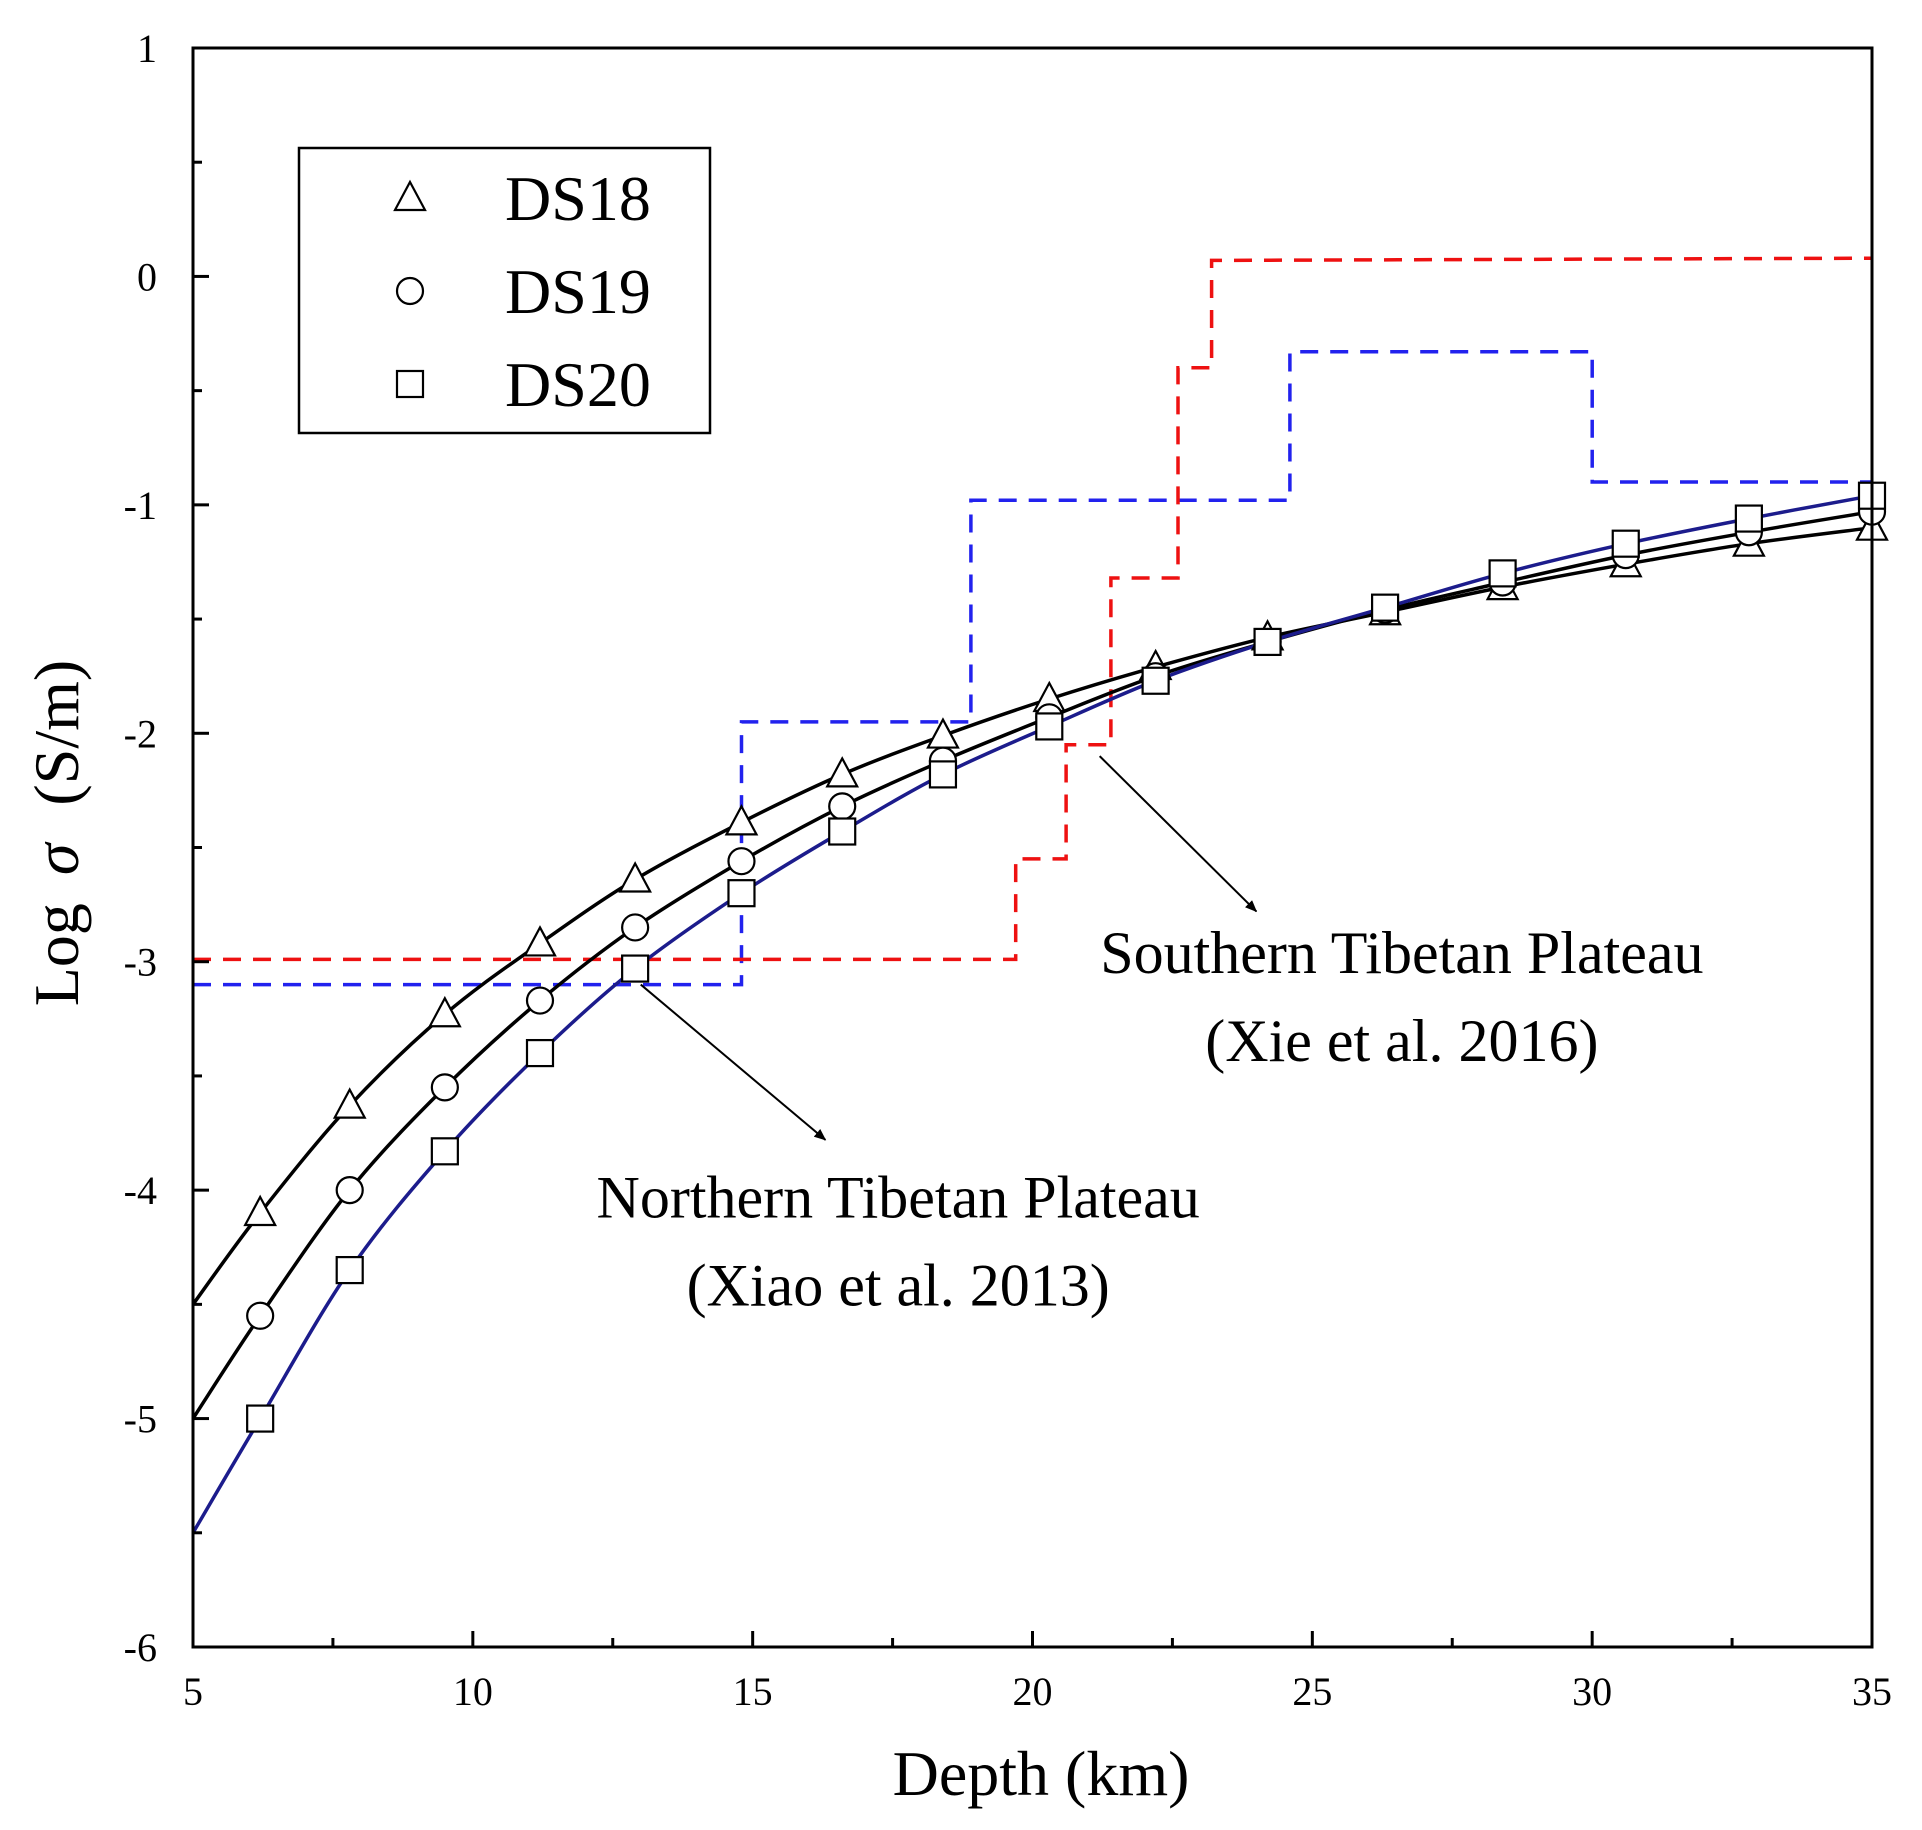  Describe the element at coordinates (410, 384) in the screenshot. I see `legend-symbol-ds20` at that location.